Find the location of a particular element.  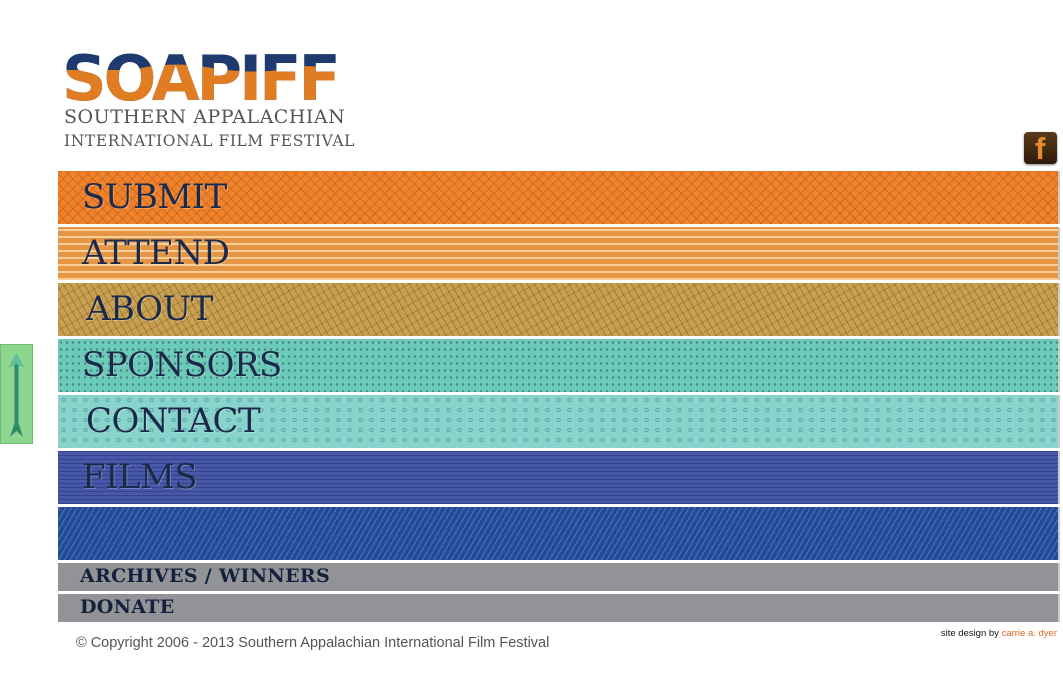

credit-link: carrie a. dyer is located at coordinates (1029, 633).